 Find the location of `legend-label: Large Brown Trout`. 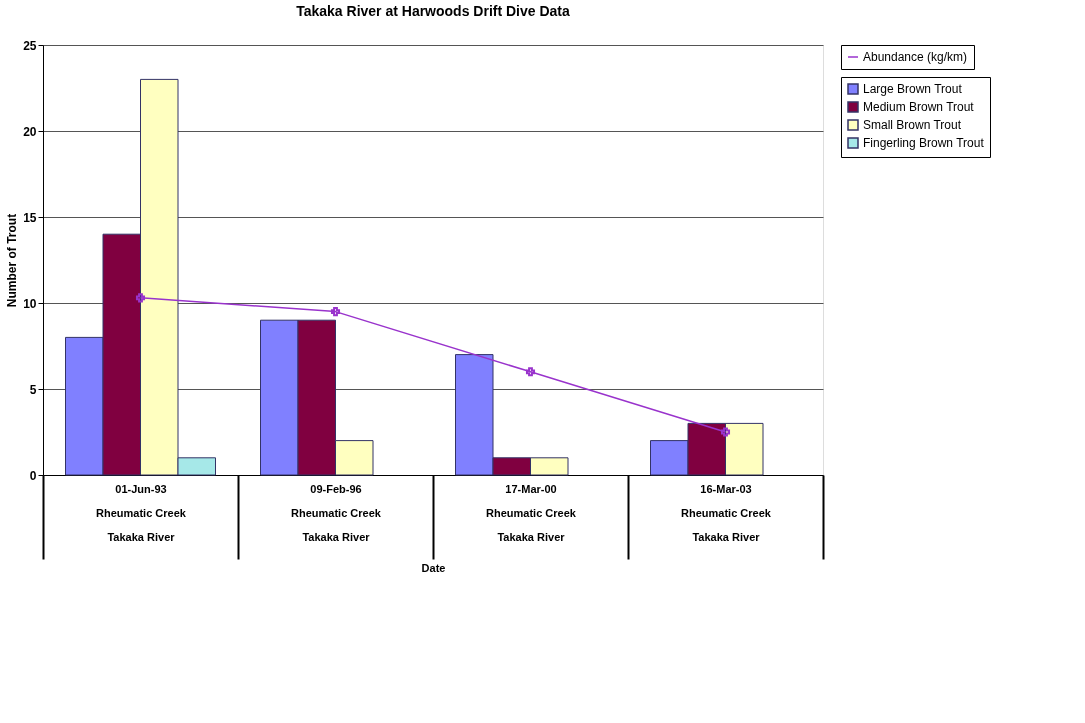

legend-label: Large Brown Trout is located at coordinates (913, 89).